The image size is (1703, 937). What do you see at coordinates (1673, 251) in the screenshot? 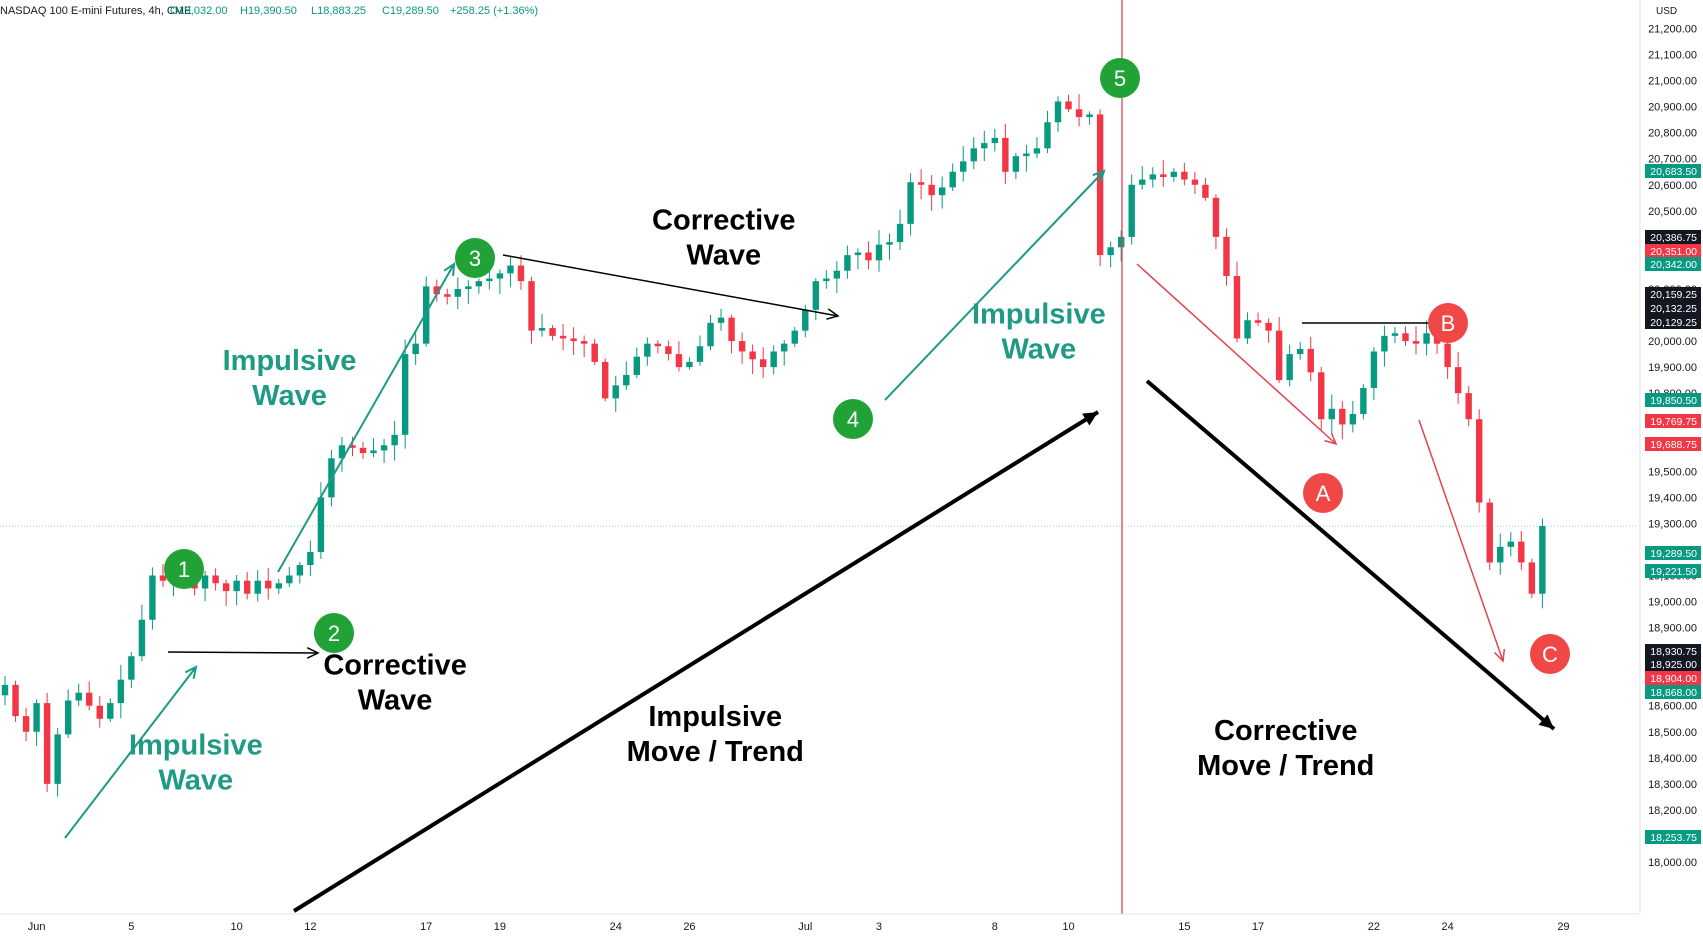
I see `price-tag: 20,351.00` at bounding box center [1673, 251].